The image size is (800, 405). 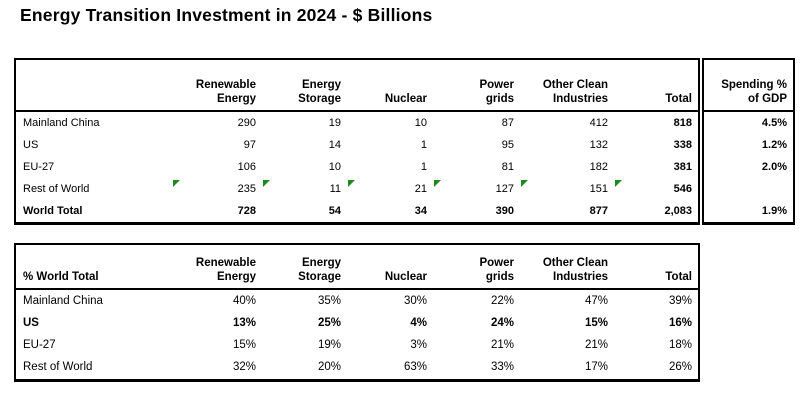 What do you see at coordinates (598, 189) in the screenshot?
I see `cell-value: 151` at bounding box center [598, 189].